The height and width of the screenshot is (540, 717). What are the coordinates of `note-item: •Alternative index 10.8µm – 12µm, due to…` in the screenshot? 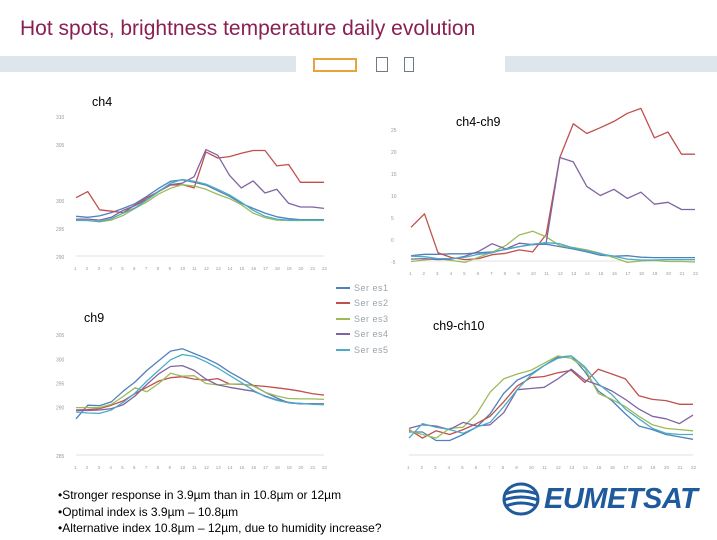 It's located at (220, 528).